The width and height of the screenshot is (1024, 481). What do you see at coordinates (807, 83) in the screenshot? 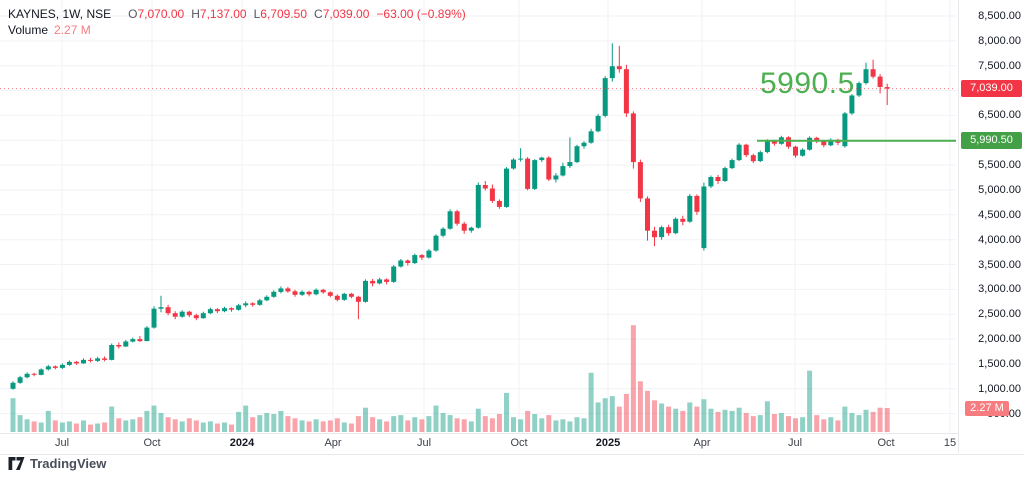
I see `hline-annotation-text: 5990.5` at bounding box center [807, 83].